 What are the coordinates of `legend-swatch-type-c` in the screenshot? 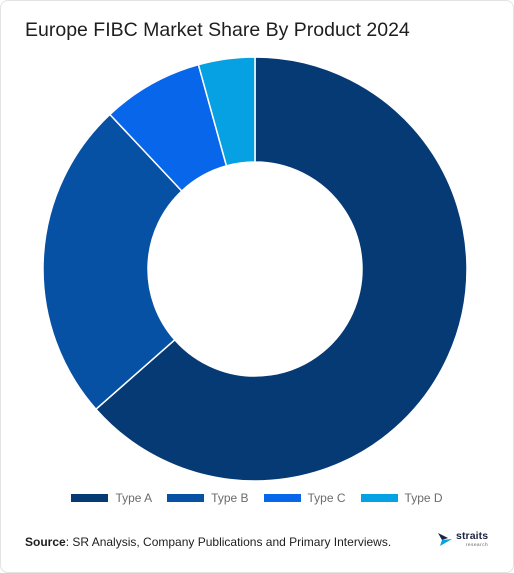 It's located at (282, 498).